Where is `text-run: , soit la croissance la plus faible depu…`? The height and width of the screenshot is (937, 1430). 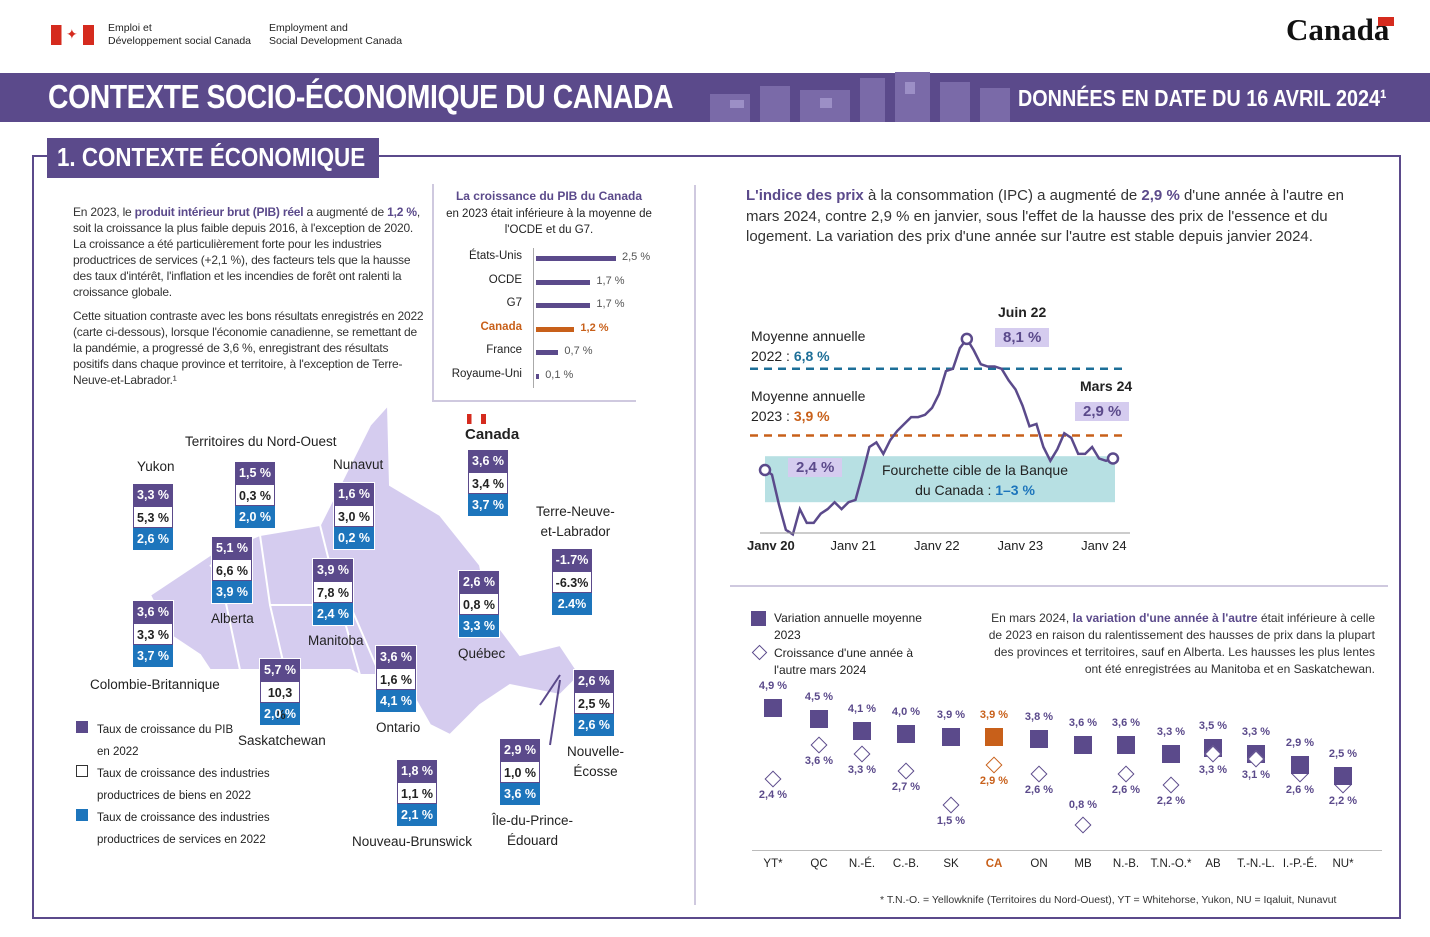
text-run: , soit la croissance la plus faible depu… is located at coordinates (246, 252).